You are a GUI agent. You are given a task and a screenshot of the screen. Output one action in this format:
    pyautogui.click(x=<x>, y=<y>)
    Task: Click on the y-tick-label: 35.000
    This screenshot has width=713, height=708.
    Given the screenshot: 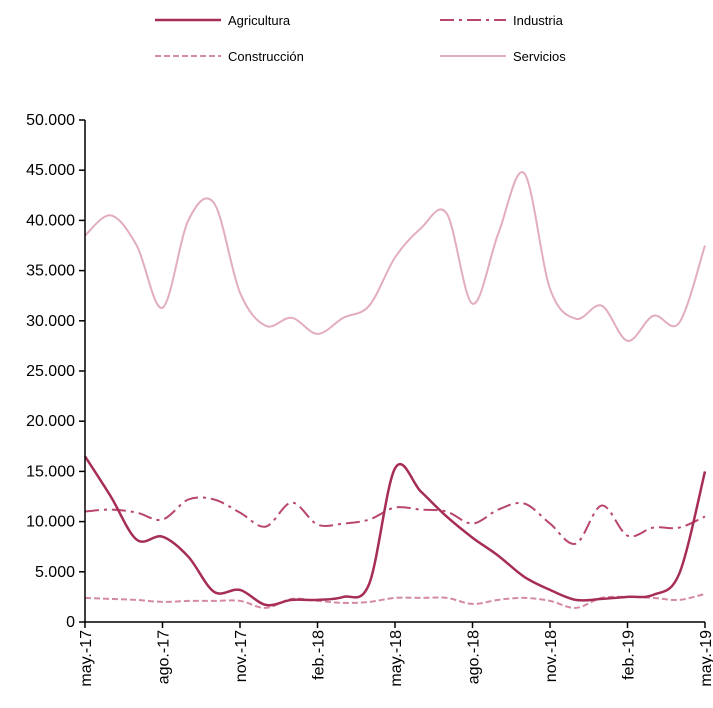 What is the action you would take?
    pyautogui.click(x=50, y=271)
    